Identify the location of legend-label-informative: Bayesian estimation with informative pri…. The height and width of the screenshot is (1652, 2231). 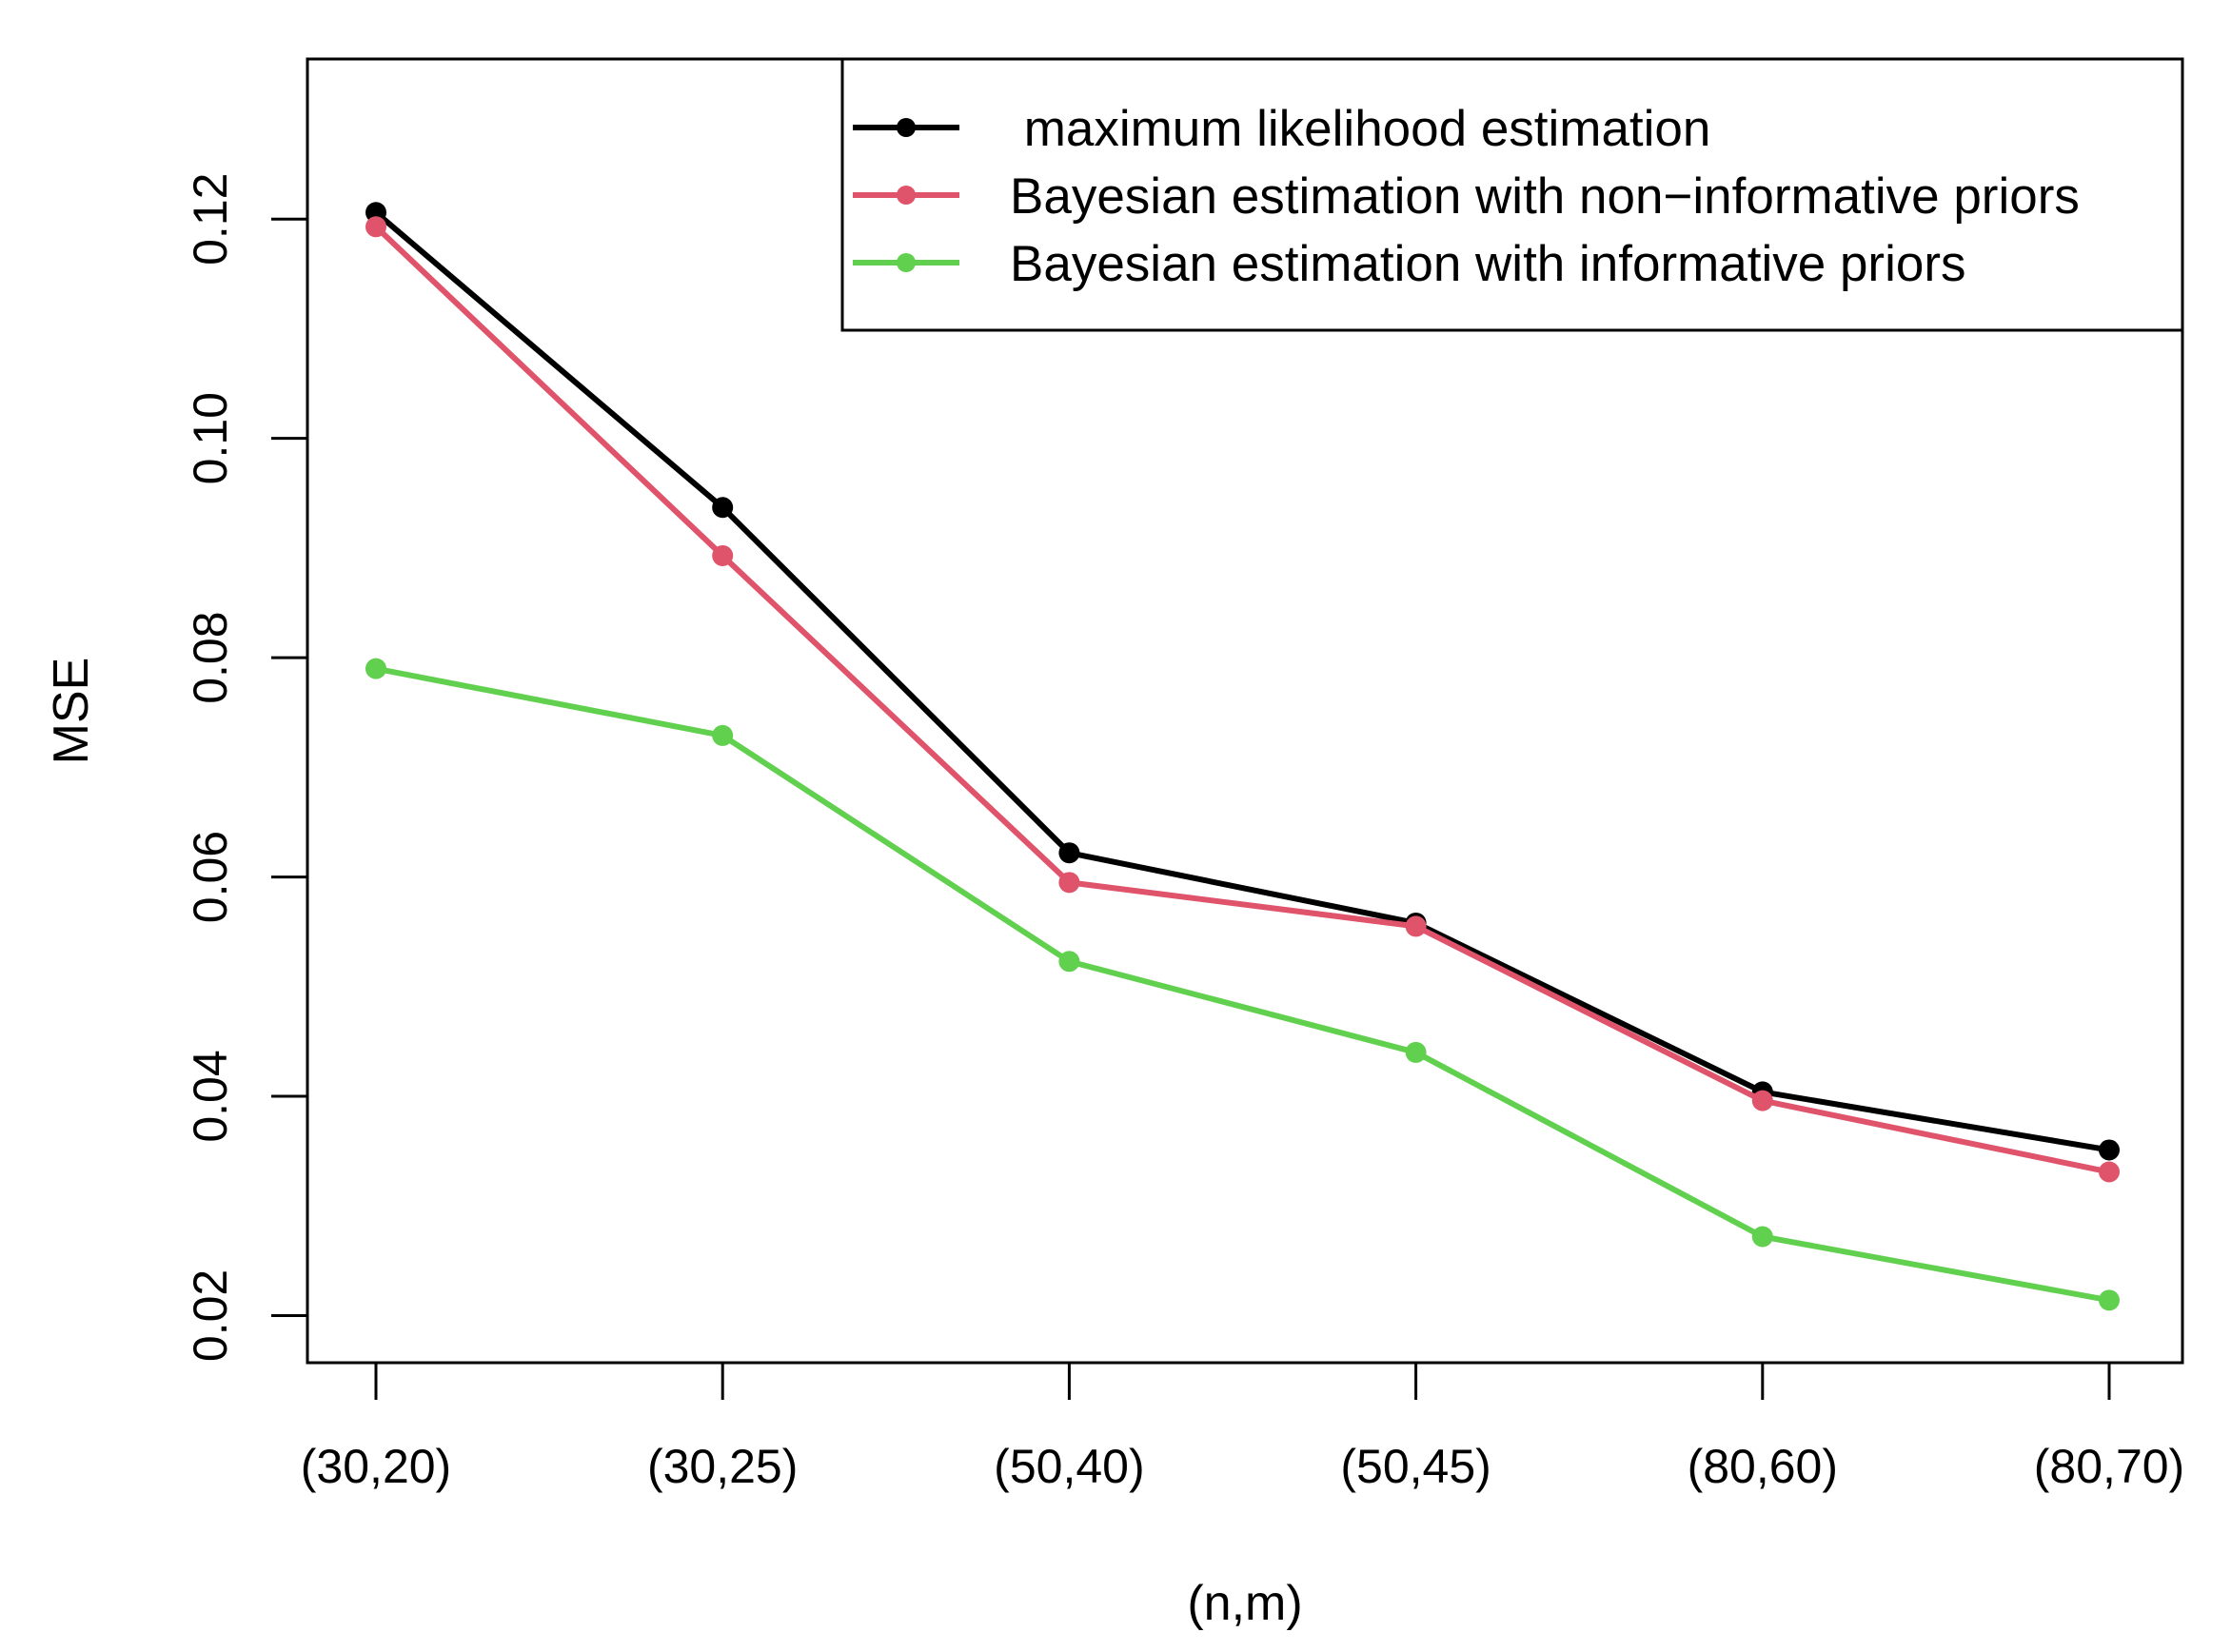
(1488, 264).